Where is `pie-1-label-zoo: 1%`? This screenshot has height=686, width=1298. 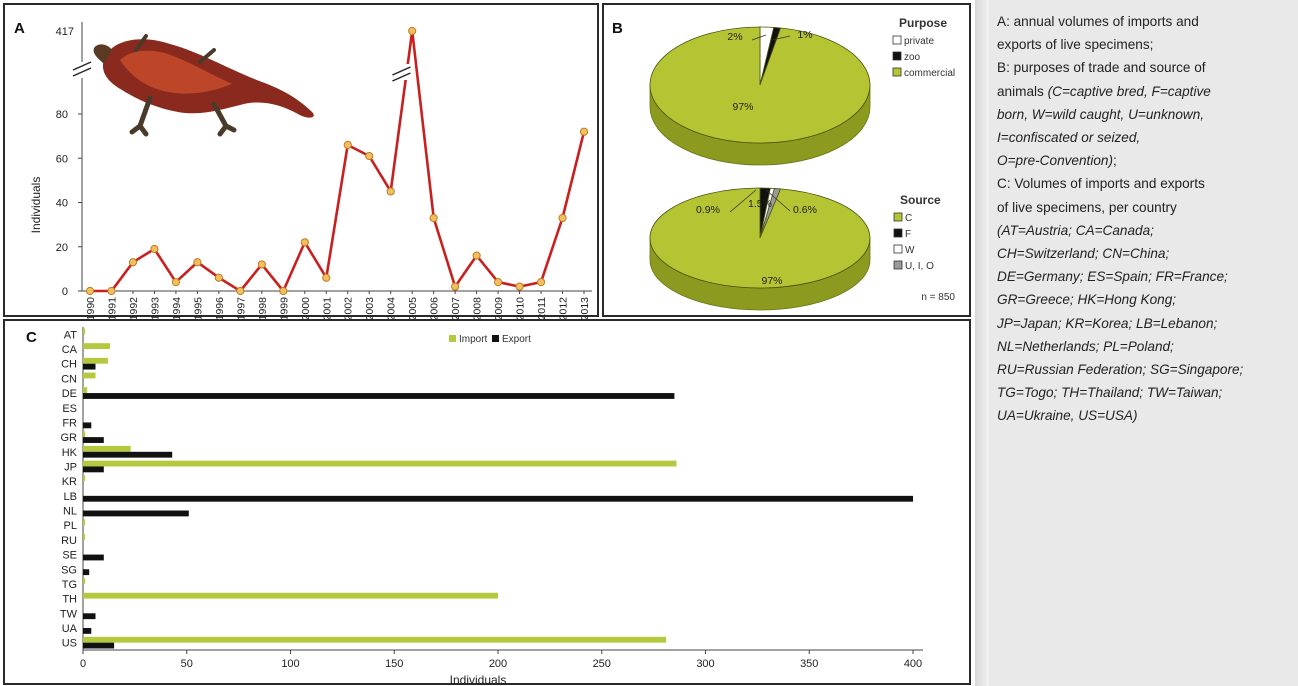 pie-1-label-zoo: 1% is located at coordinates (804, 35).